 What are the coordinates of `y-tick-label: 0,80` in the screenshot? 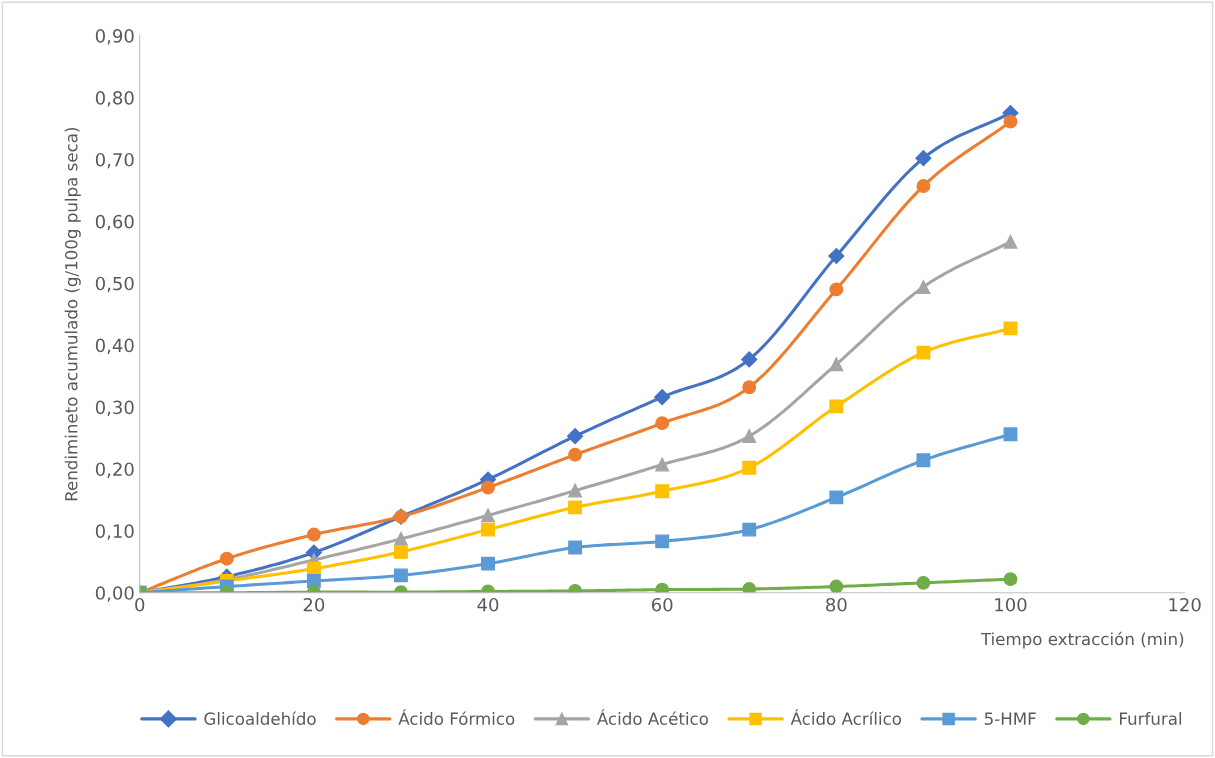 It's located at (114, 98).